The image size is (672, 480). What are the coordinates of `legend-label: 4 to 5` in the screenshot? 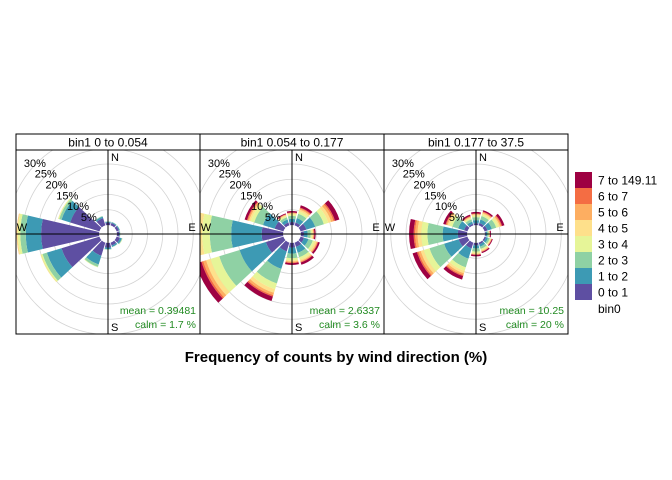 It's located at (613, 229).